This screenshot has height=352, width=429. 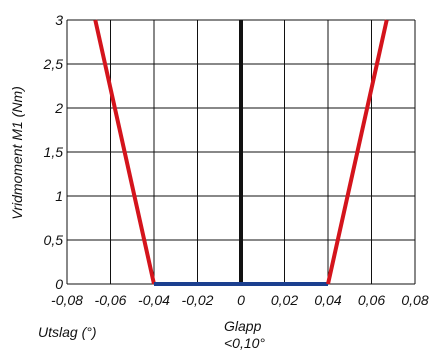 I want to click on x-tick-label: 0, so click(x=241, y=300).